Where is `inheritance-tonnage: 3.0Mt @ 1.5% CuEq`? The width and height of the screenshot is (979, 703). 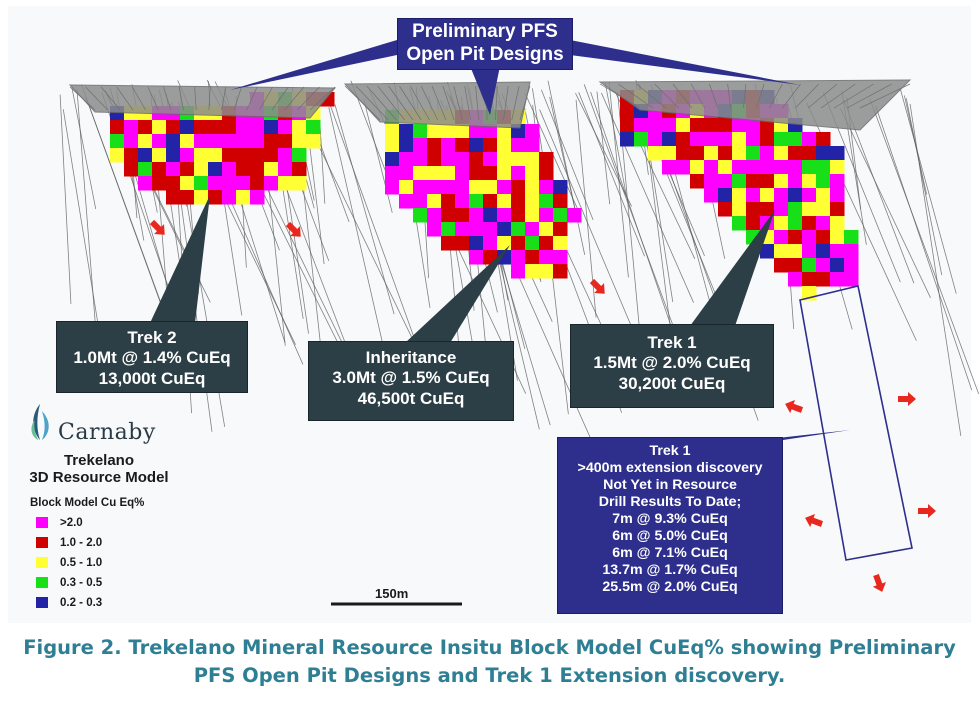 inheritance-tonnage: 3.0Mt @ 1.5% CuEq is located at coordinates (411, 378).